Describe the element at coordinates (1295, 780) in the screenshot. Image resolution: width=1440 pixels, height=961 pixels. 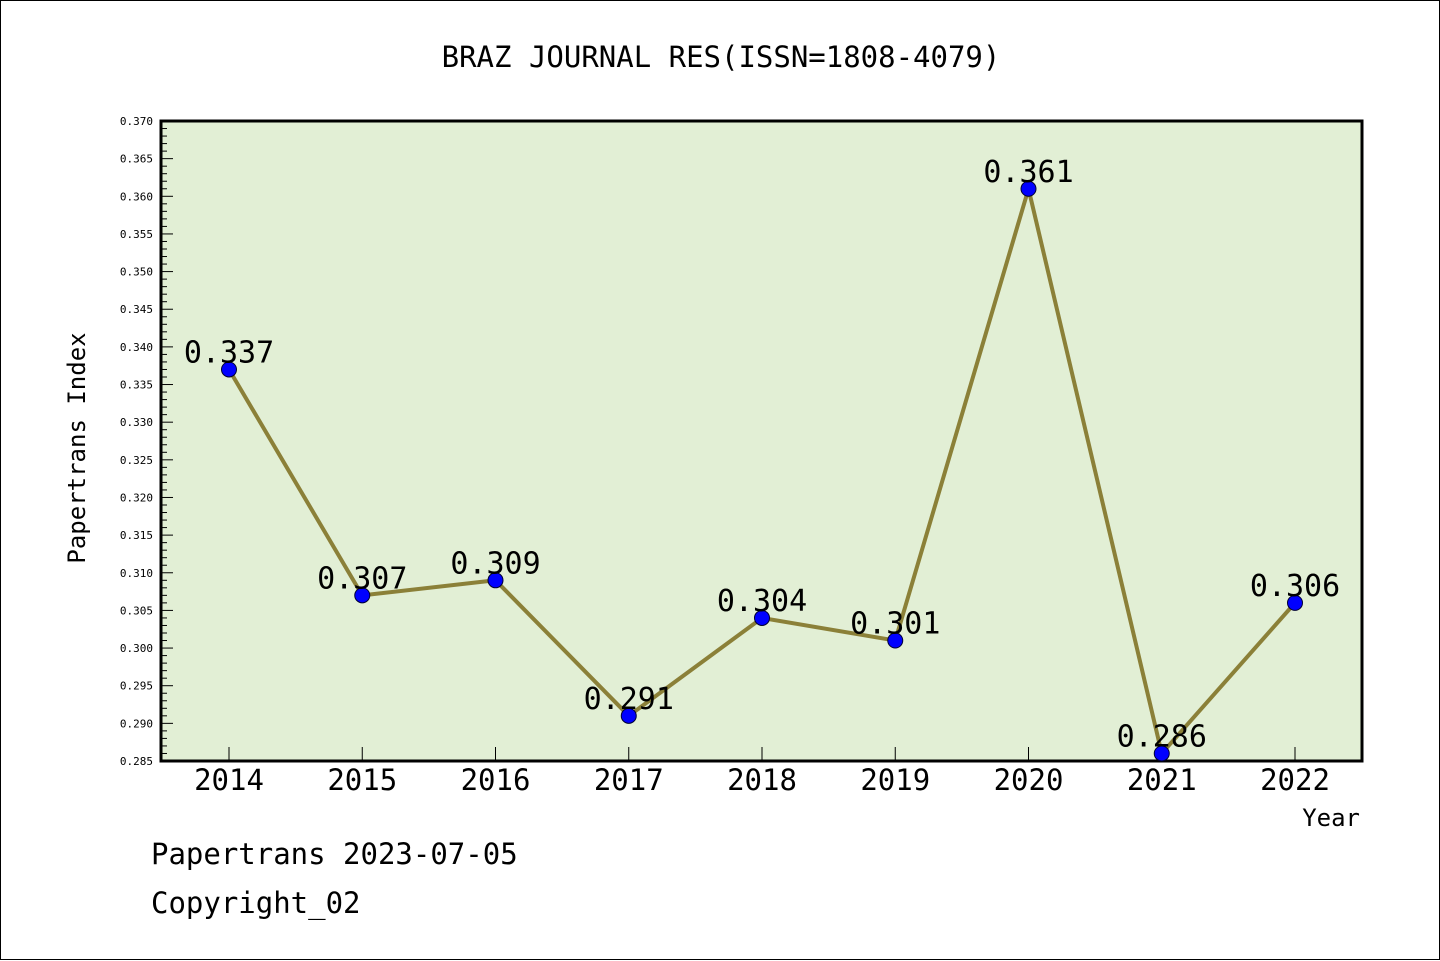
I see `x-tick-label: 2022` at that location.